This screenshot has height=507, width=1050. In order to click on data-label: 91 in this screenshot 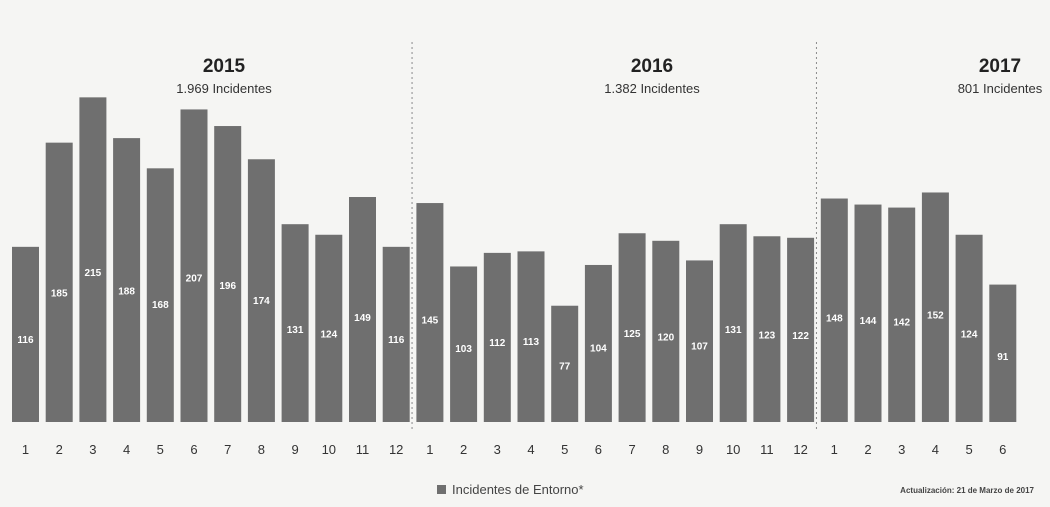, I will do `click(1003, 357)`.